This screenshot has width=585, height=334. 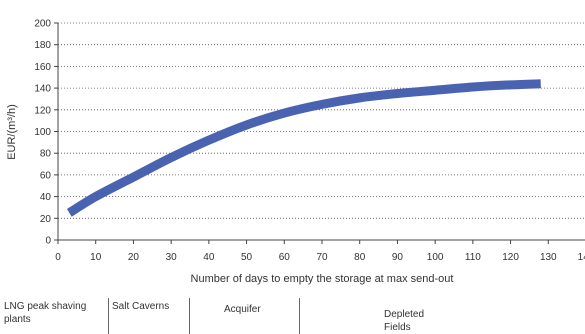 What do you see at coordinates (242, 309) in the screenshot?
I see `category-aquifer: Acquifer` at bounding box center [242, 309].